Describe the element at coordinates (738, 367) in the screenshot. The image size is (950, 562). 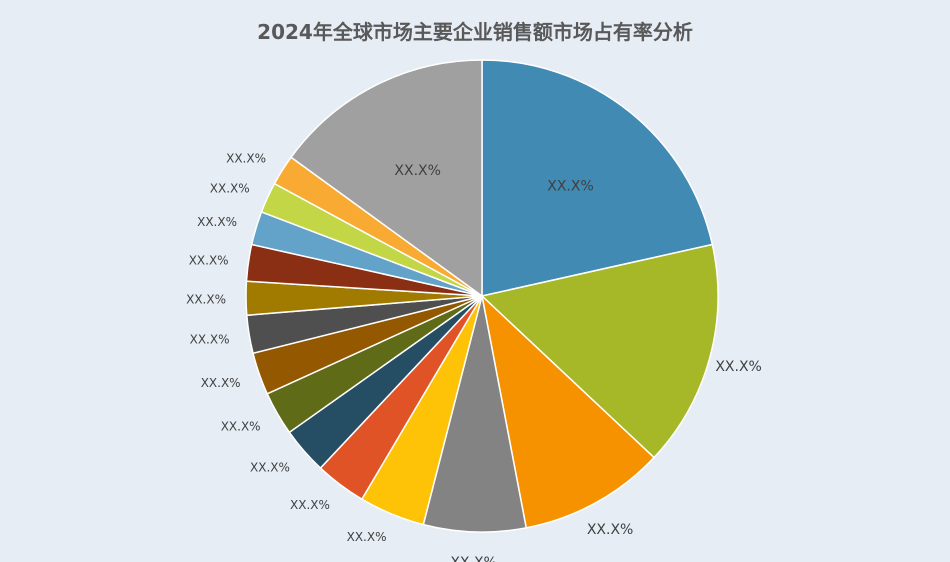
I see `pie-label-2: XX.X%` at that location.